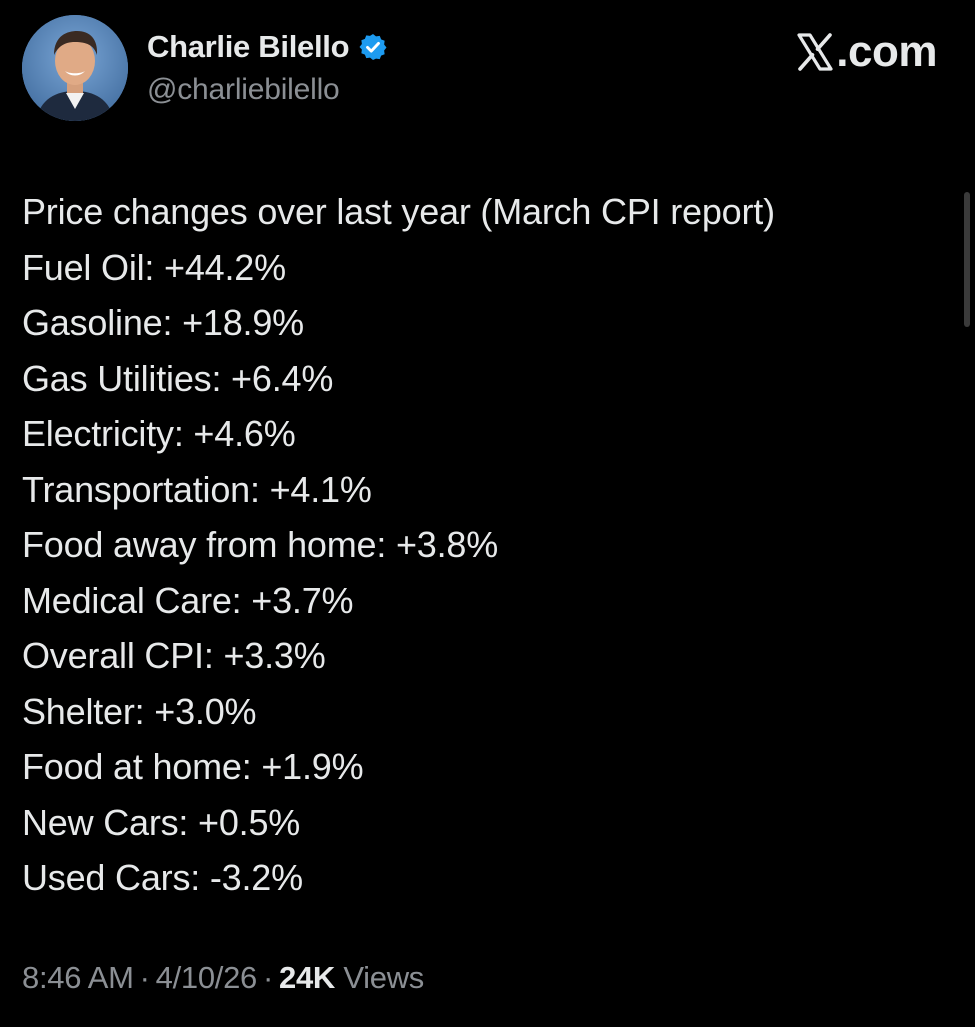 Image resolution: width=975 pixels, height=1027 pixels. I want to click on list-item: Transportation: +4.1%, so click(197, 489).